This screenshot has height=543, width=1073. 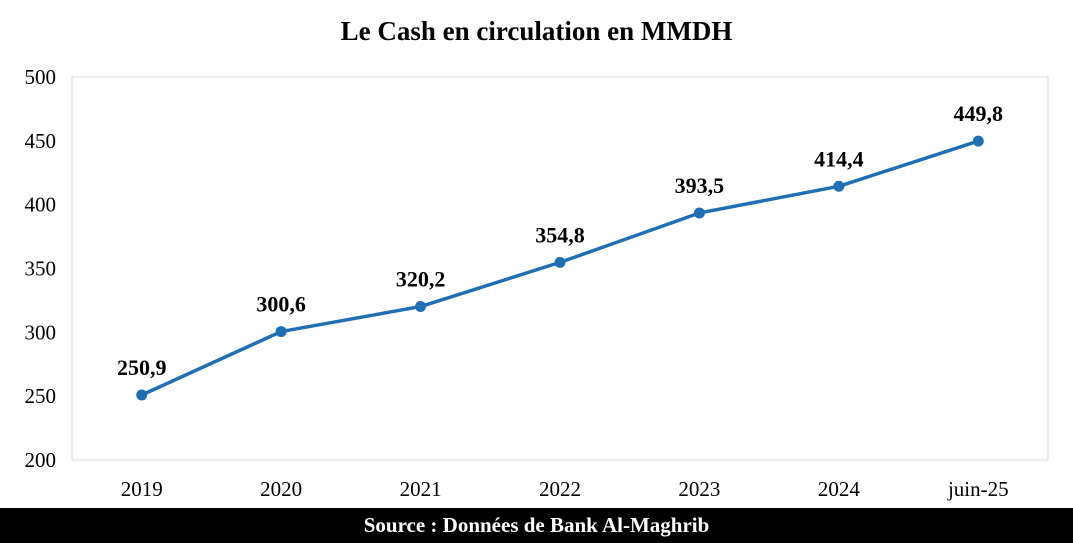 What do you see at coordinates (281, 489) in the screenshot?
I see `x-tick-label: 2020` at bounding box center [281, 489].